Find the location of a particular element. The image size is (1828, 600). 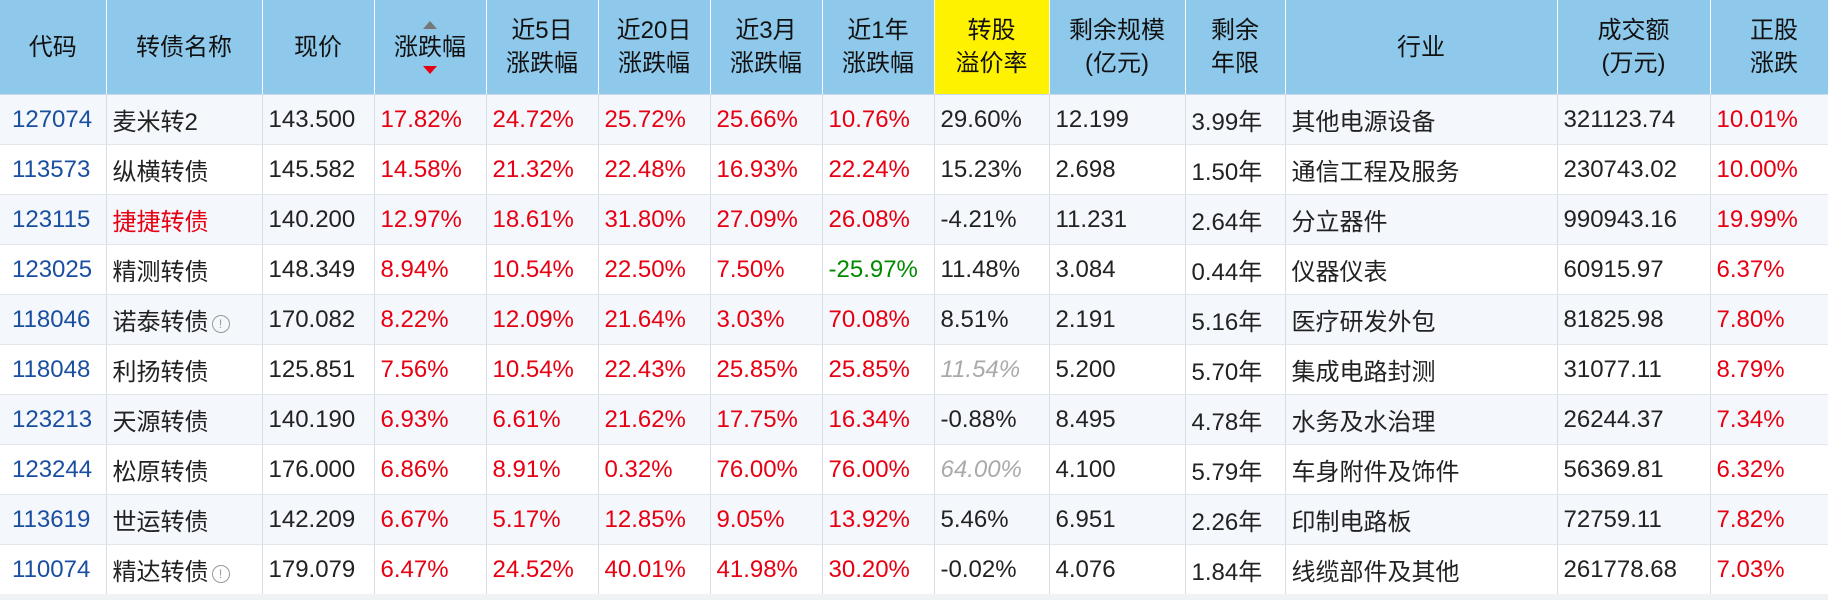

bond-price: 148.349 is located at coordinates (318, 269).